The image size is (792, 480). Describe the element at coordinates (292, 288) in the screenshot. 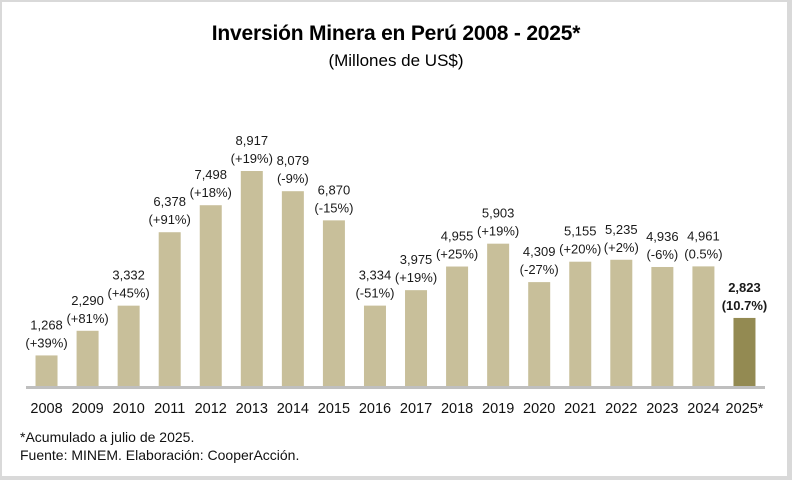

I see `bar-2014` at that location.